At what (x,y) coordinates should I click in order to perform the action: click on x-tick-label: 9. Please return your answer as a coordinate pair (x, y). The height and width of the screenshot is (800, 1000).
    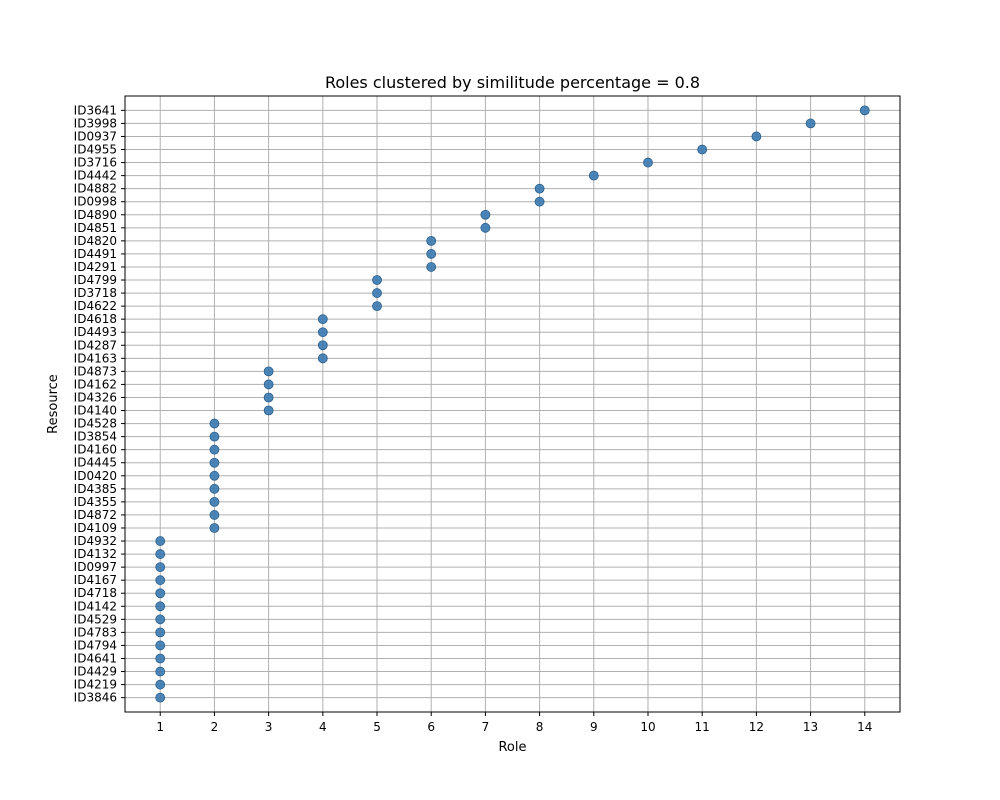
    Looking at the image, I should click on (594, 727).